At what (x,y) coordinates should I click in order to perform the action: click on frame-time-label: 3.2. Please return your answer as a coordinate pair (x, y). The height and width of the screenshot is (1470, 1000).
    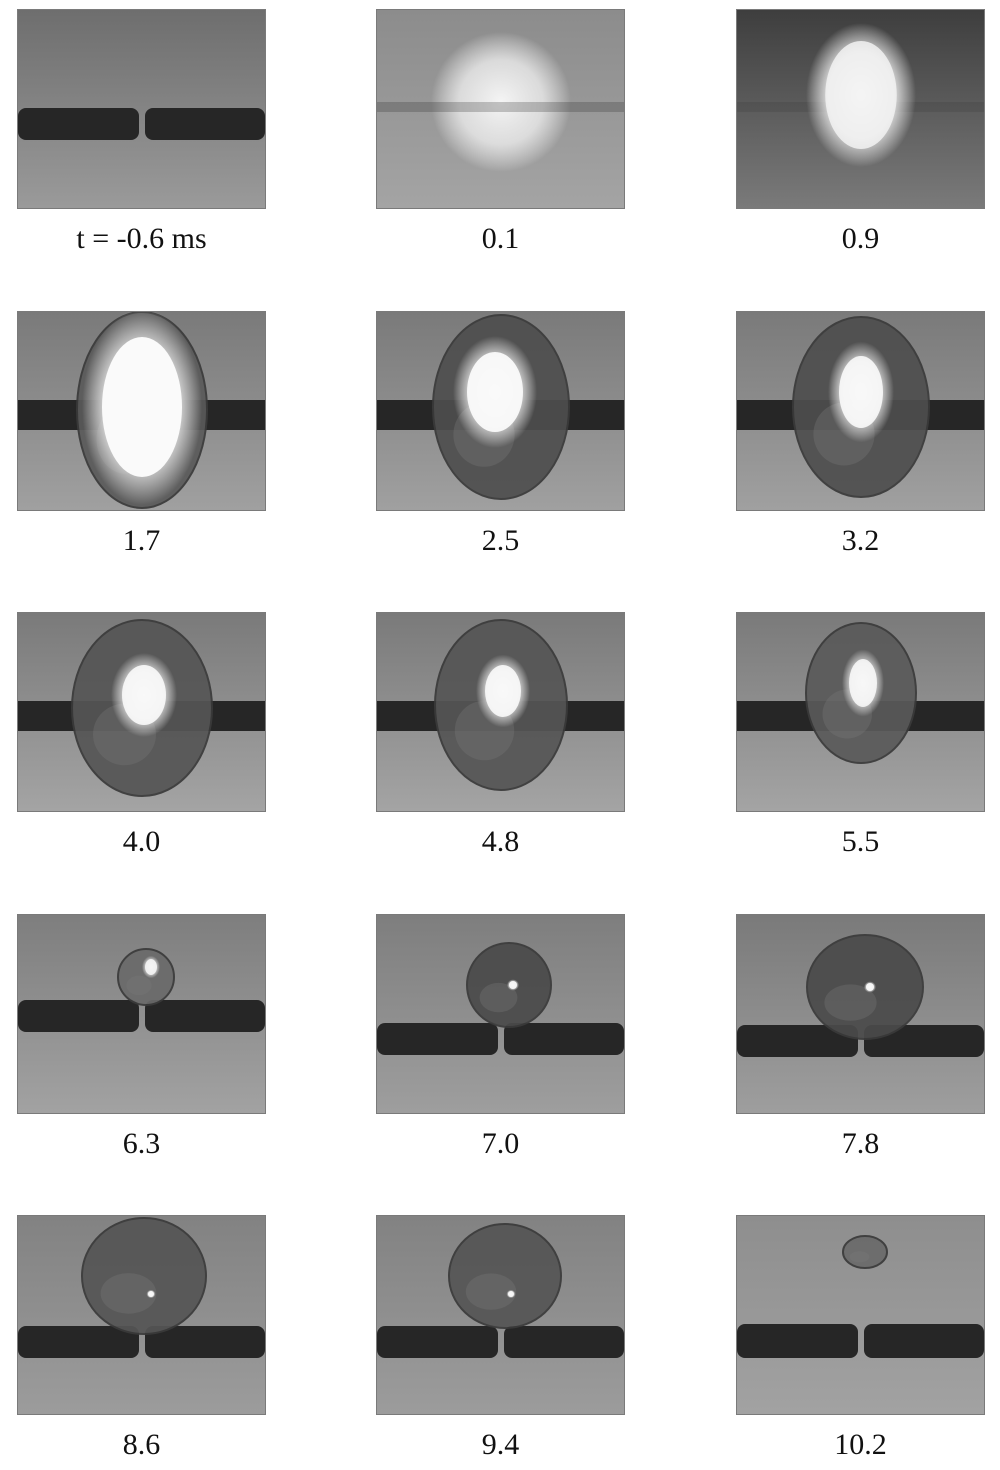
    Looking at the image, I should click on (860, 540).